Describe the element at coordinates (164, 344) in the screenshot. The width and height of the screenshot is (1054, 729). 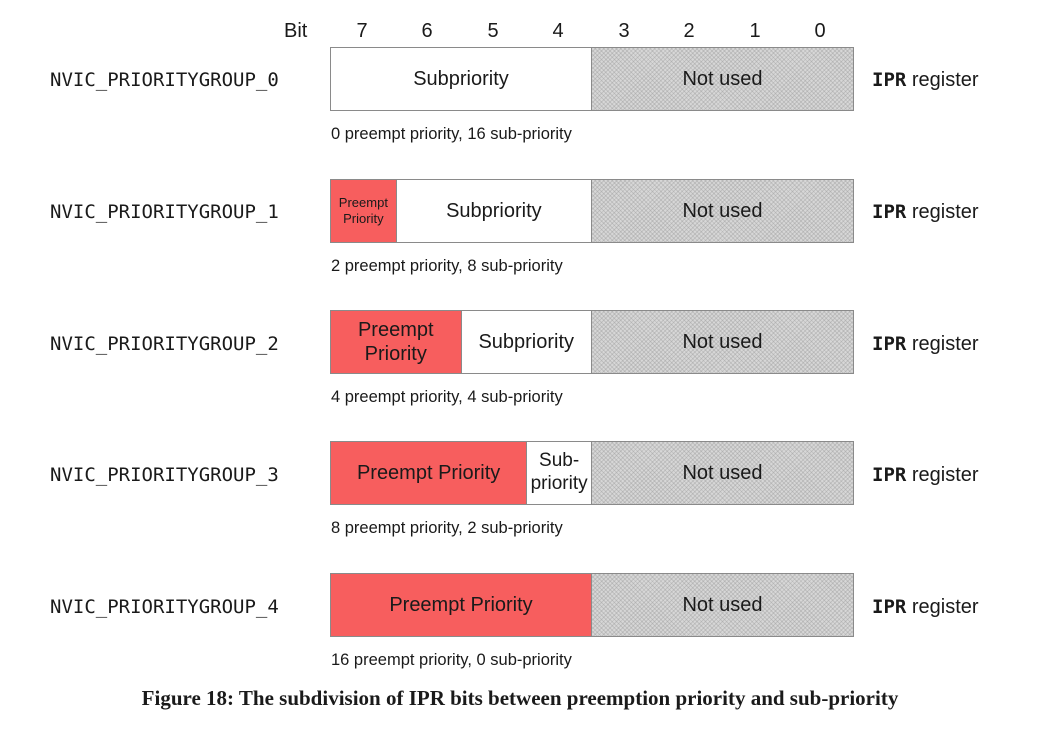
I see `group-name: NVIC_PRIORITYGROUP_2` at that location.